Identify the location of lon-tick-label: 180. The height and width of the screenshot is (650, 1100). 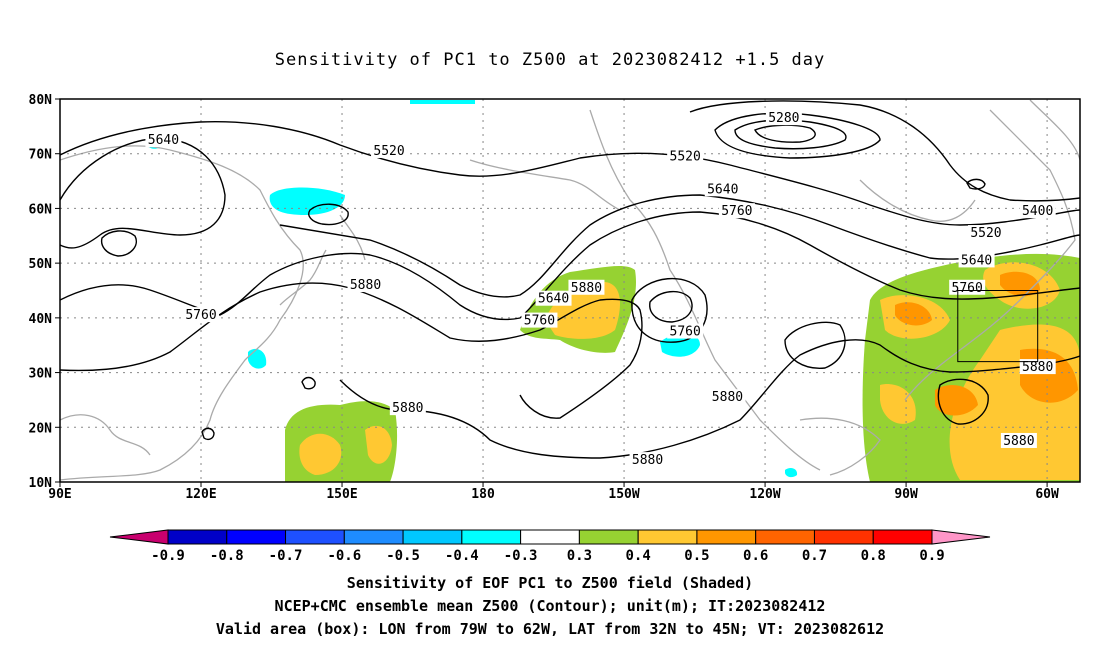
(483, 494).